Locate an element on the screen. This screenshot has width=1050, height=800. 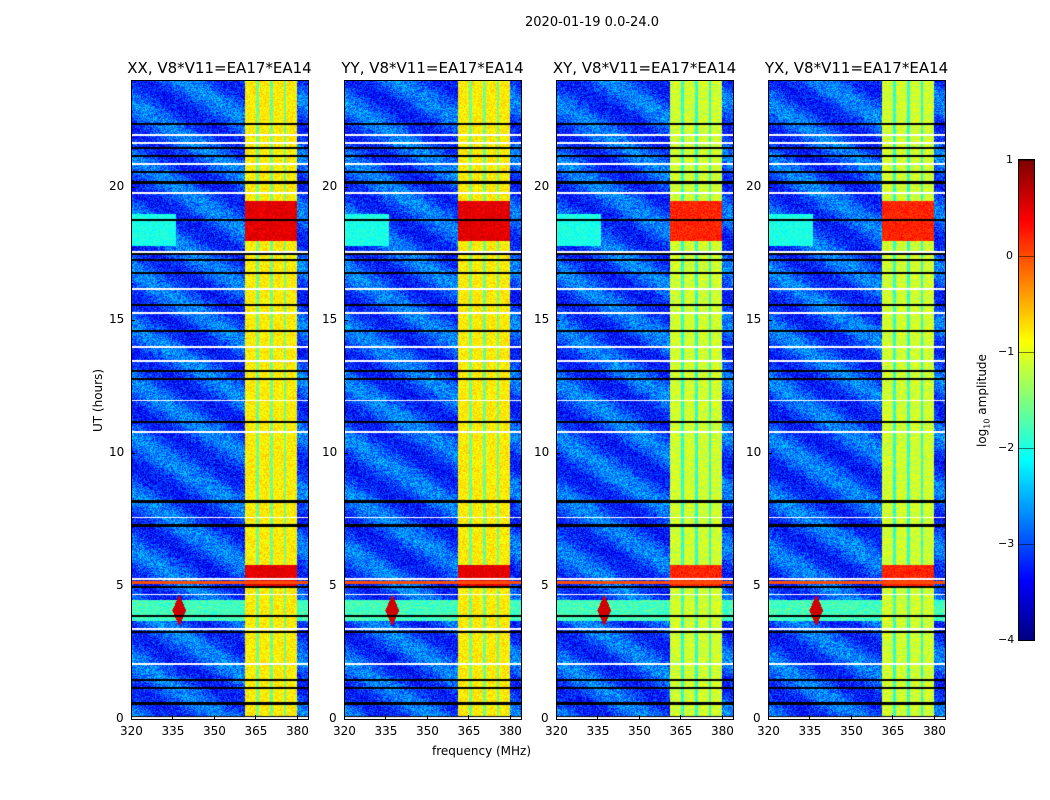
spectrogram-panel-xy is located at coordinates (645, 400).